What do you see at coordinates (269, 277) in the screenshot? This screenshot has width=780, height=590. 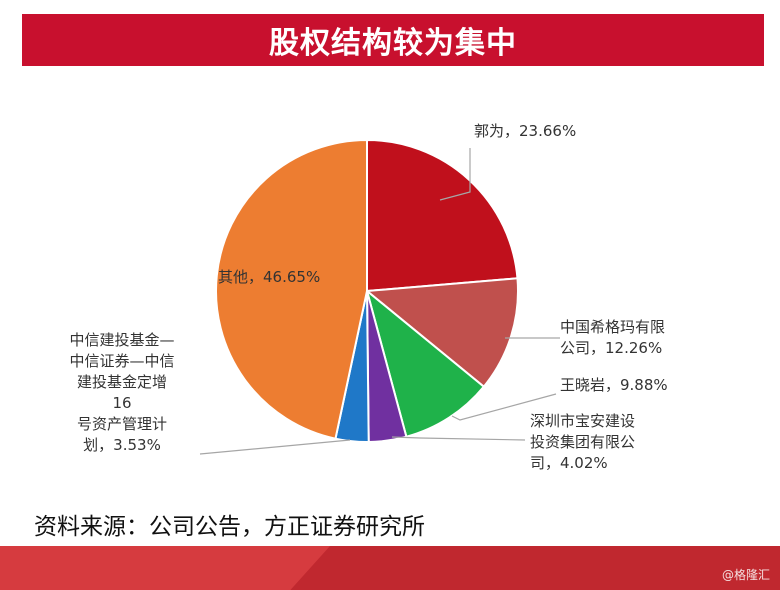 I see `slice-label-5: 其他，46.65%` at bounding box center [269, 277].